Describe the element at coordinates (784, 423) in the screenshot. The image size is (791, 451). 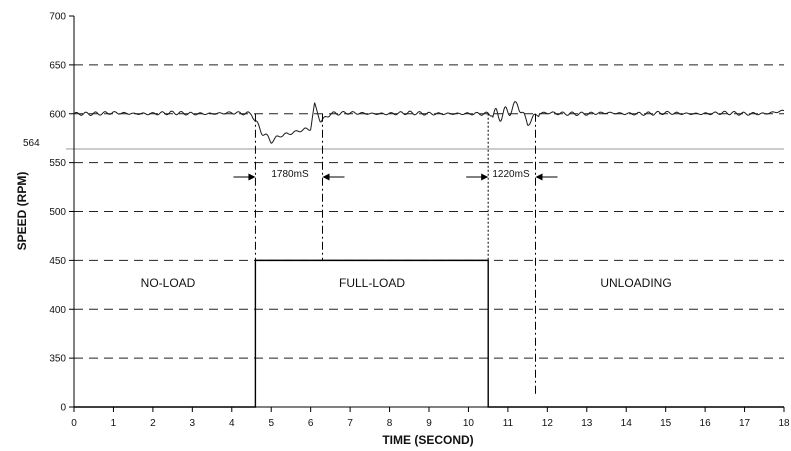
I see `x-tick-label: 18` at that location.